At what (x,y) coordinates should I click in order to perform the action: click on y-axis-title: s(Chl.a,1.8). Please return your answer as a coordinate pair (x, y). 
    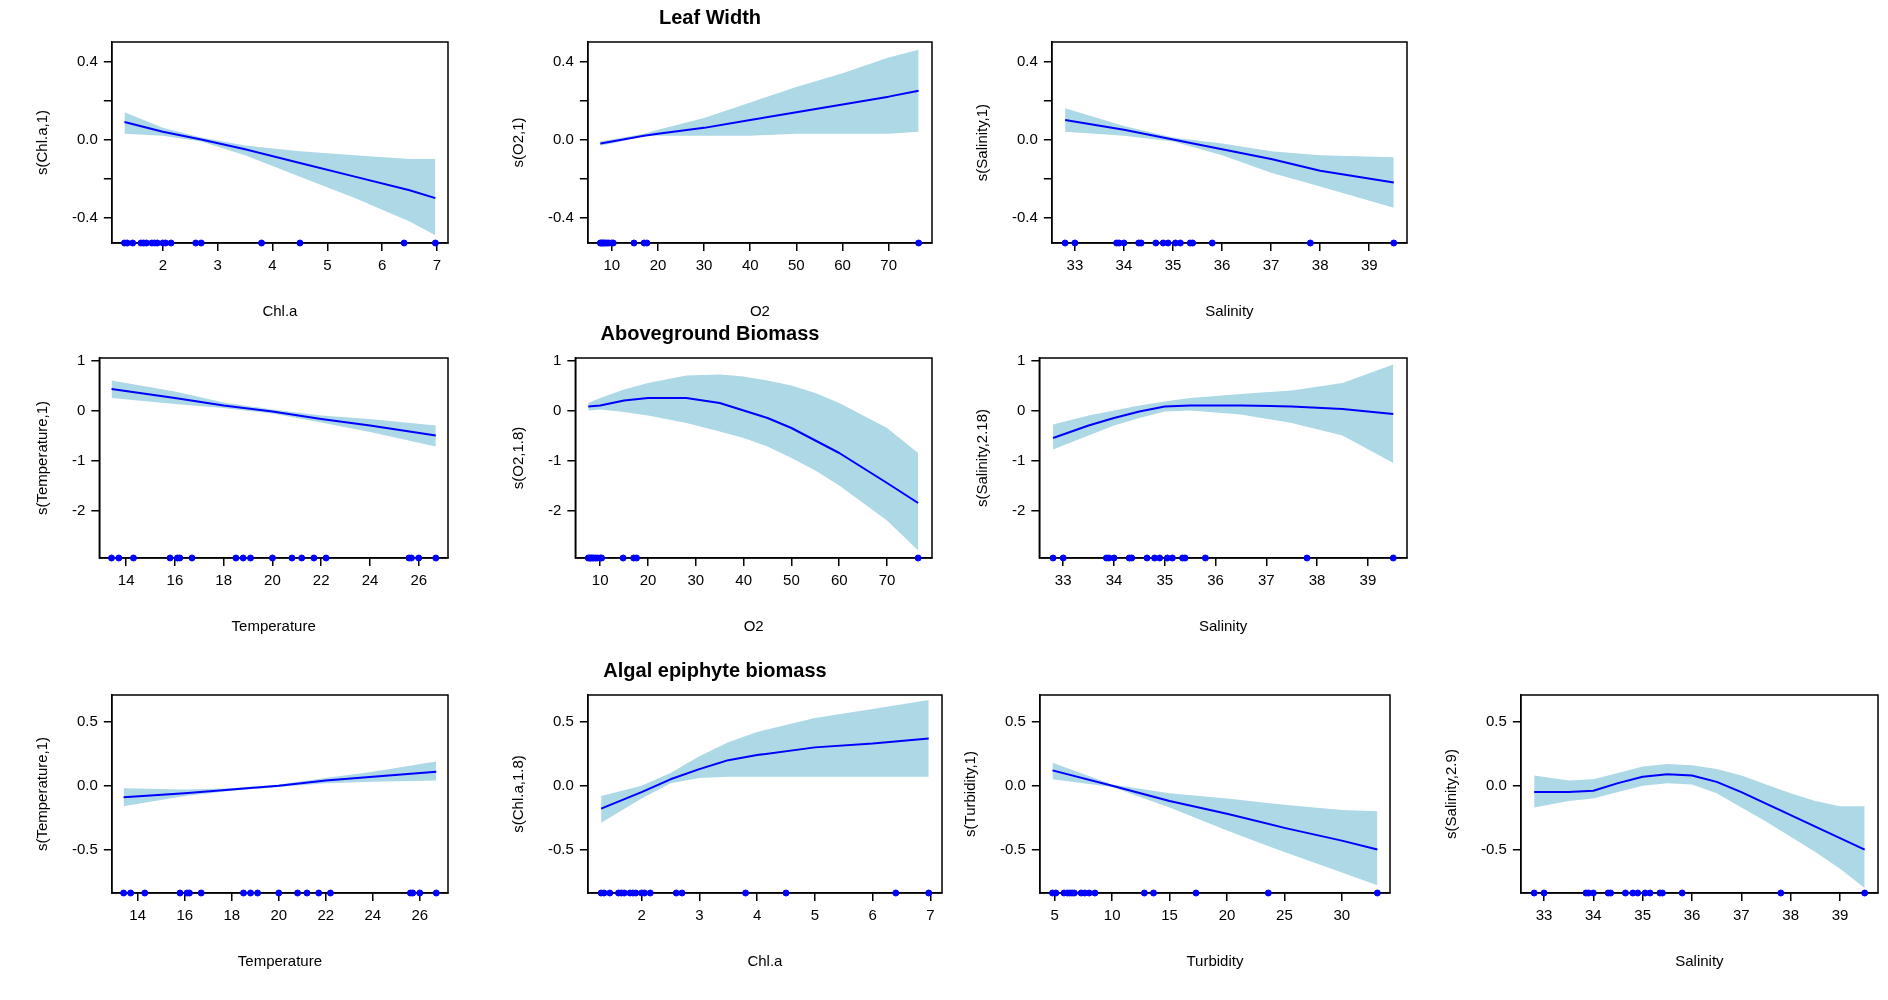
    Looking at the image, I should click on (518, 794).